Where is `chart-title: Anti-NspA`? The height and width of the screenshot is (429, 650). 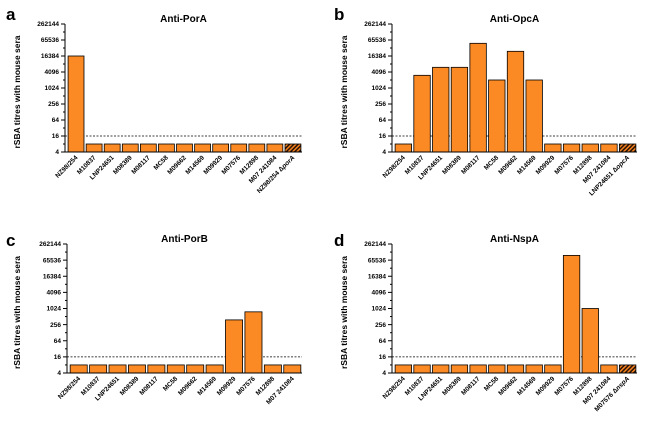 chart-title: Anti-NspA is located at coordinates (514, 239).